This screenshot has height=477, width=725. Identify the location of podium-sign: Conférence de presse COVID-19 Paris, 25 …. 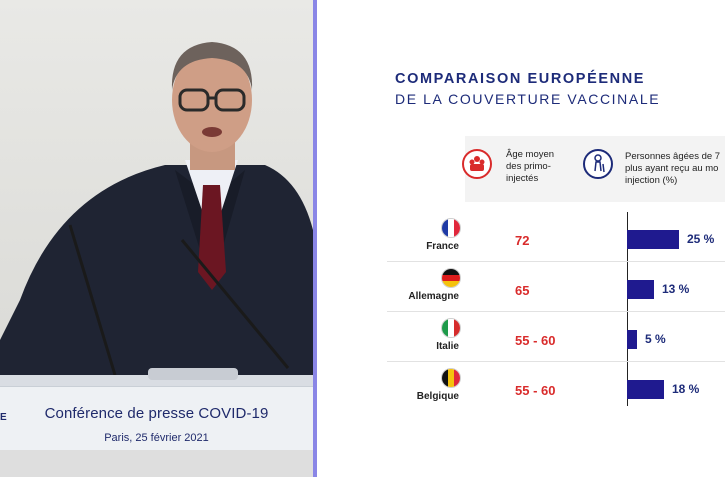
(156, 418).